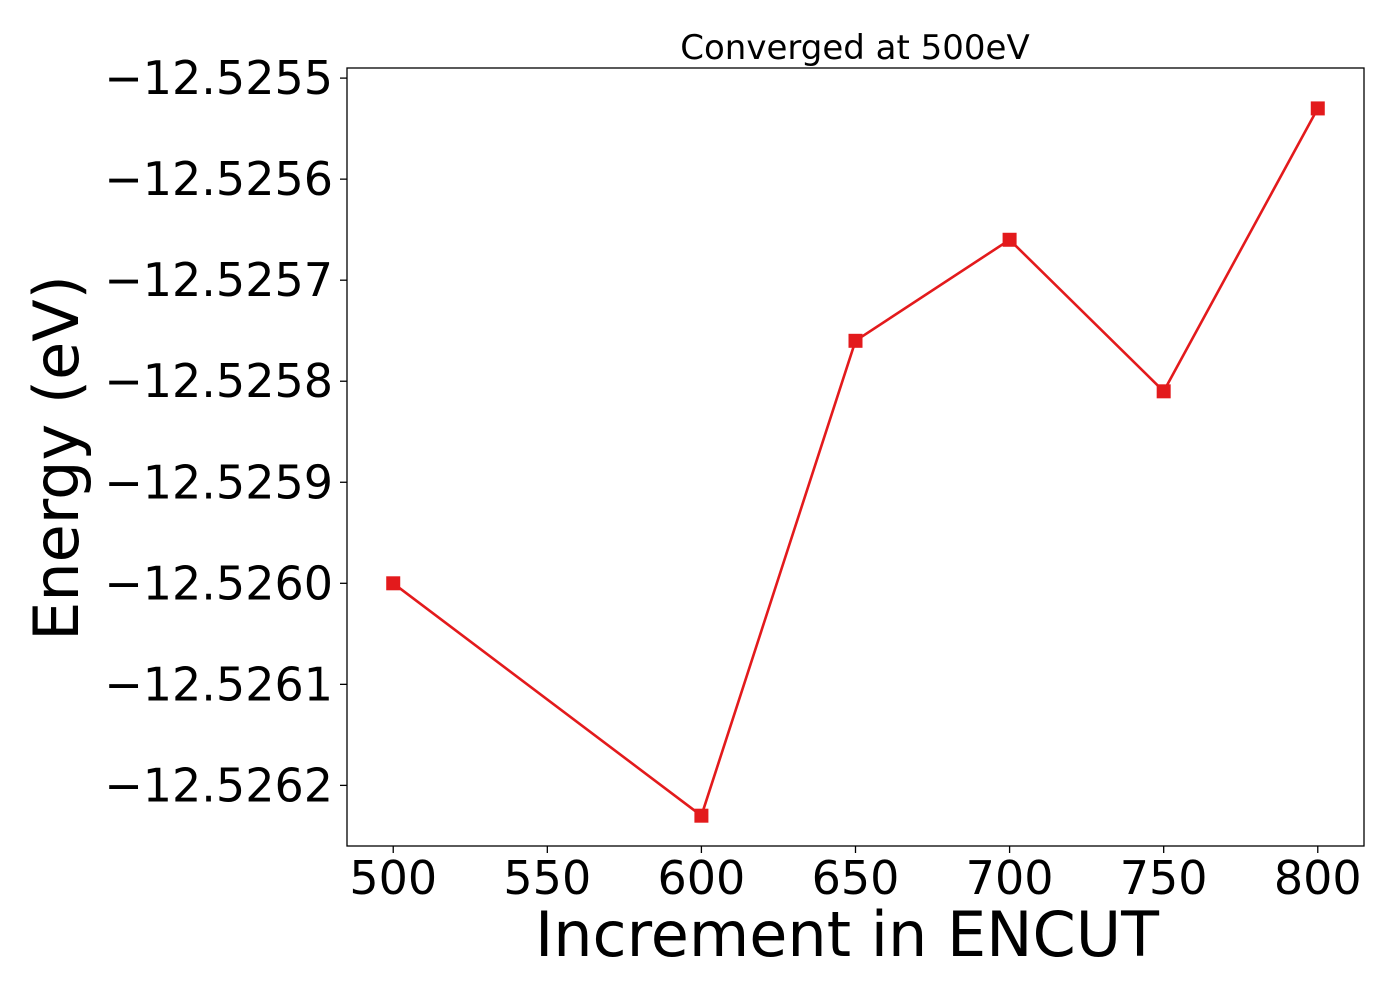 The image size is (1400, 1000). What do you see at coordinates (218, 482) in the screenshot?
I see `y-tick-label: −12.5259` at bounding box center [218, 482].